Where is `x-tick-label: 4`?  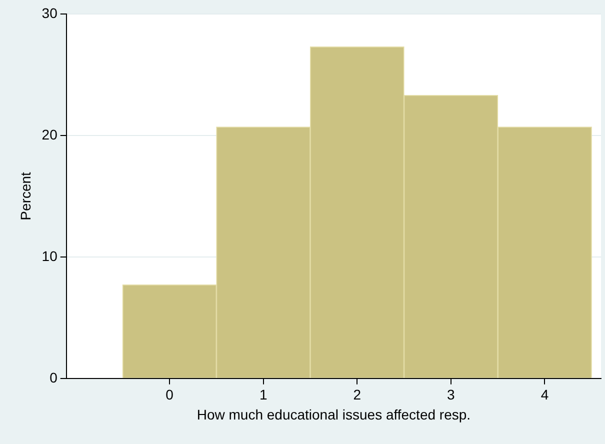 x-tick-label: 4 is located at coordinates (544, 394).